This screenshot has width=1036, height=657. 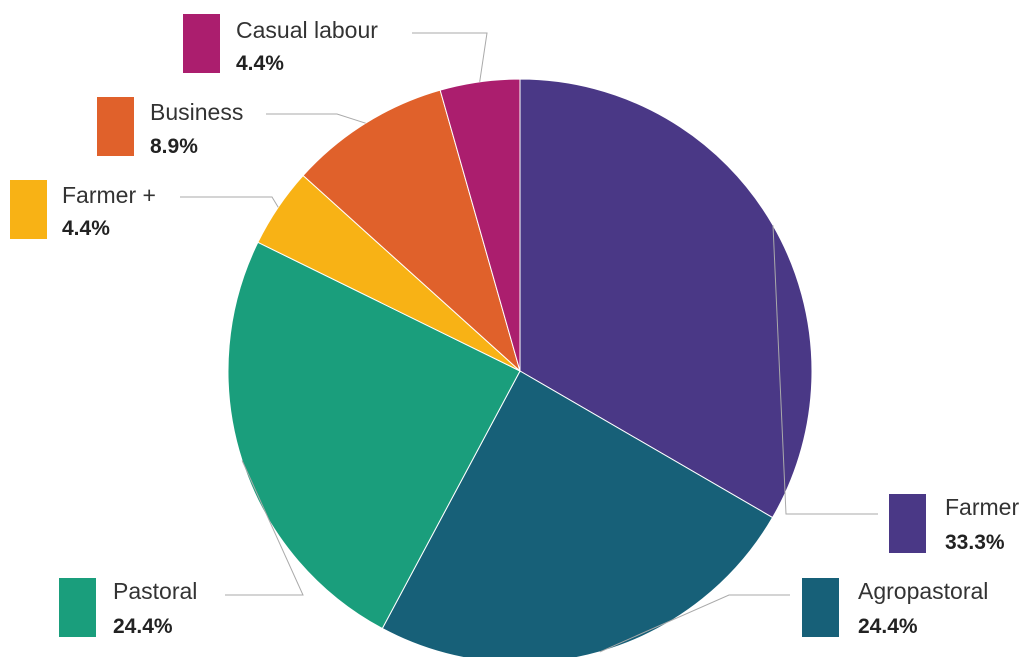 I want to click on leader-line-agropastoral, so click(x=694, y=623).